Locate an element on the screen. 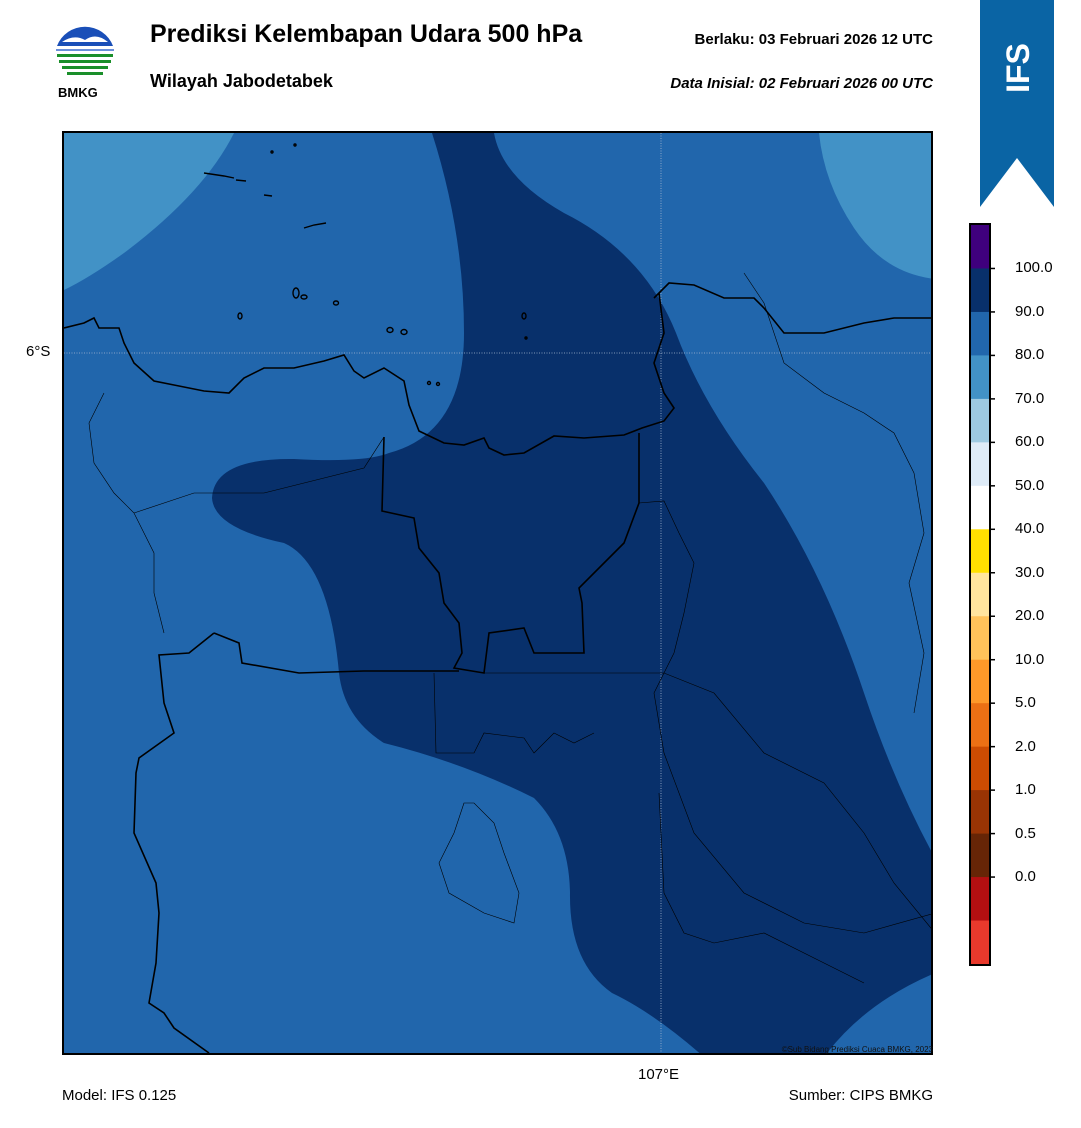  ifs-badge: IFS is located at coordinates (1017, 105).